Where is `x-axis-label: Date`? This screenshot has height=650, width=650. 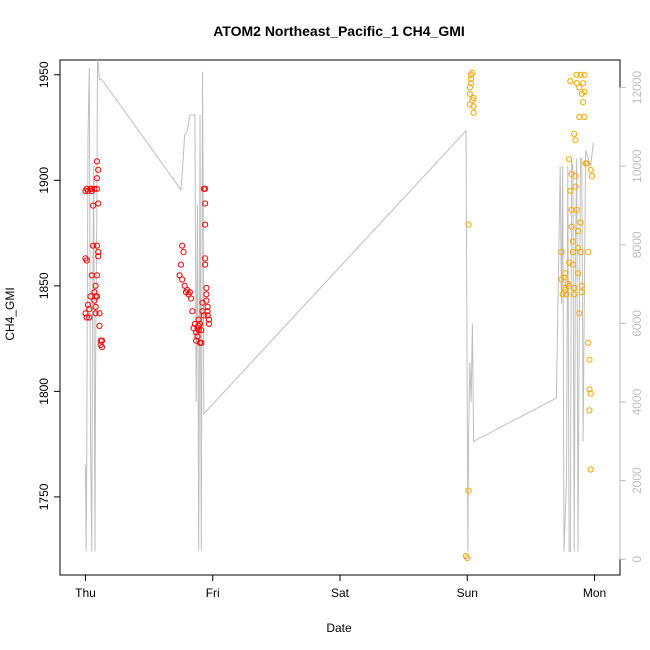
x-axis-label: Date is located at coordinates (339, 628).